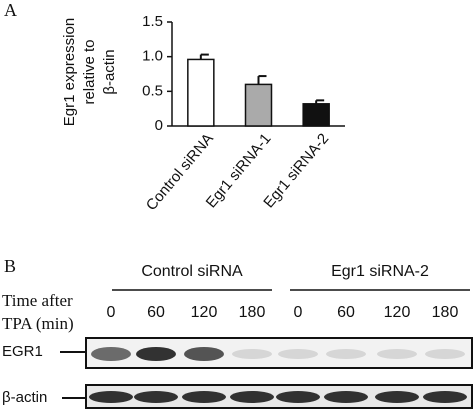  I want to click on y-axis-label: relative to, so click(89, 71).